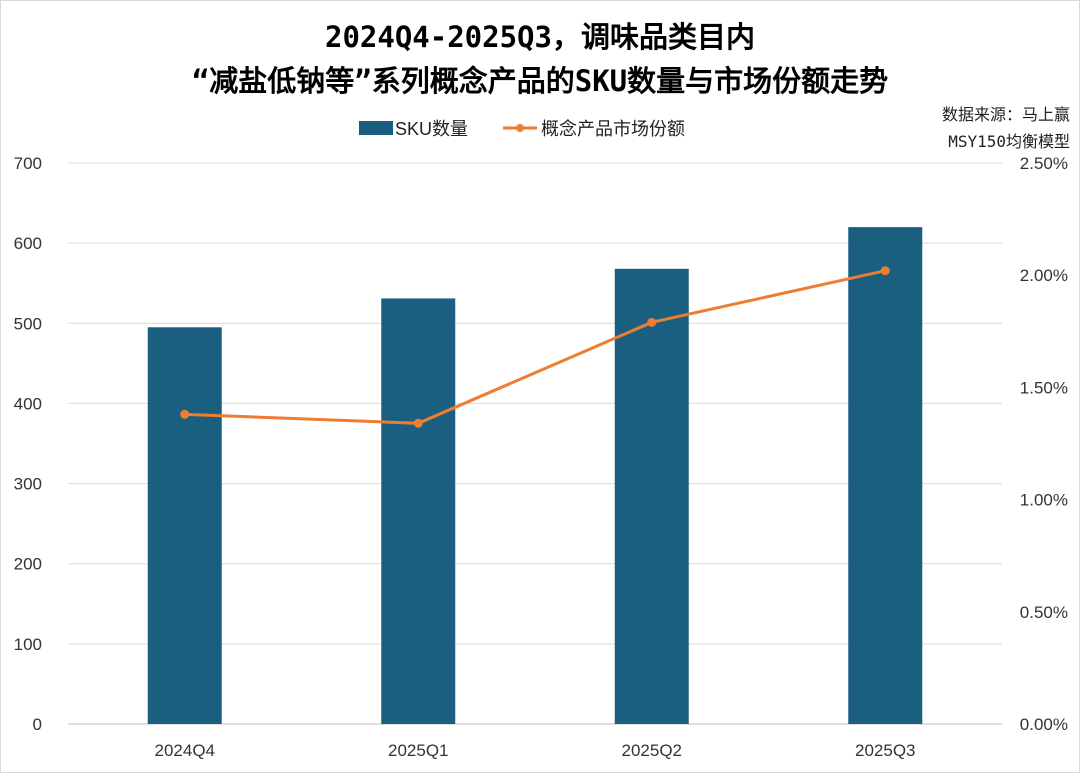  What do you see at coordinates (185, 750) in the screenshot?
I see `x-tick-label: 2024Q4` at bounding box center [185, 750].